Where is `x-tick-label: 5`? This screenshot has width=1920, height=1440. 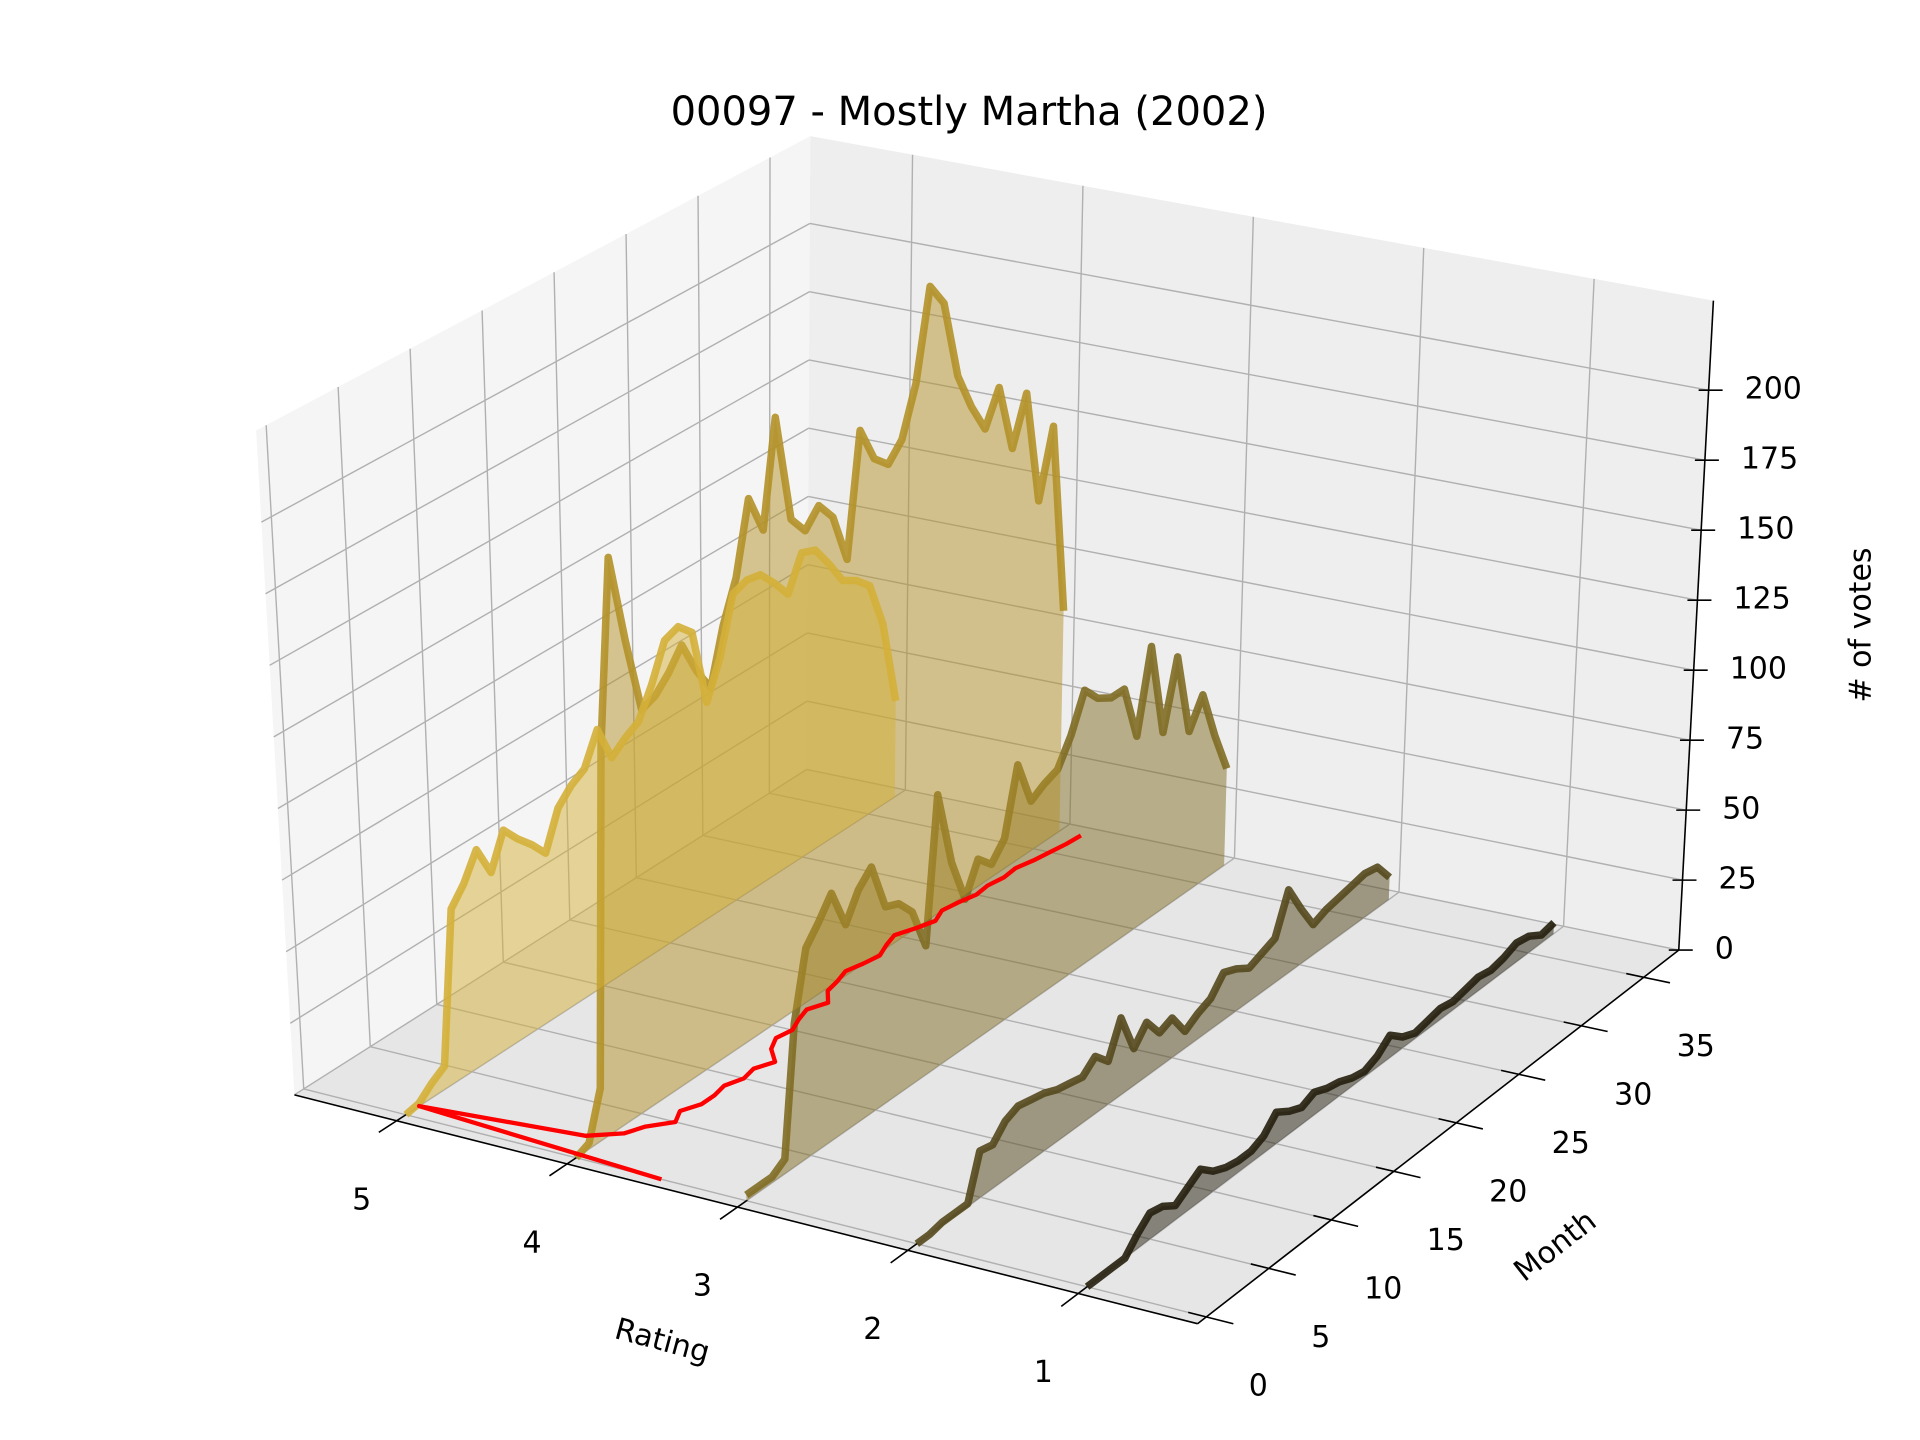
x-tick-label: 5 is located at coordinates (361, 1199).